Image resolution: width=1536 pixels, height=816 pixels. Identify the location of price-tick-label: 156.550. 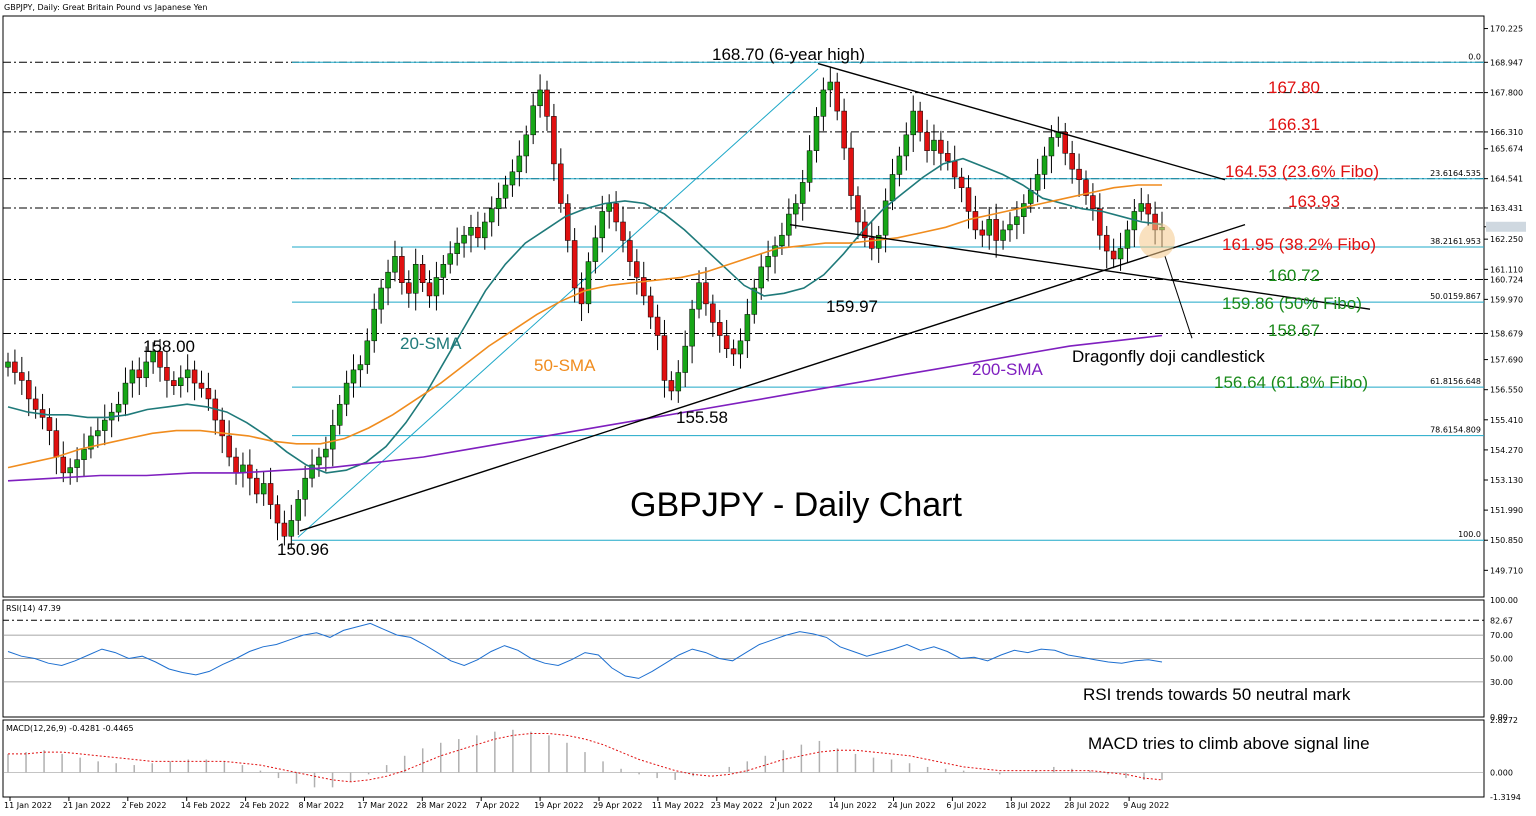
(1506, 390).